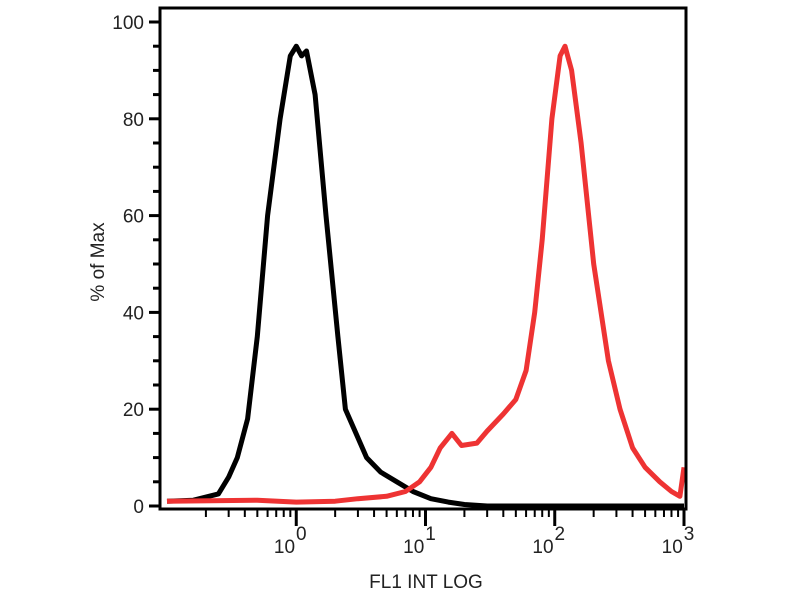  What do you see at coordinates (430, 534) in the screenshot?
I see `x-tick-exponent: 1` at bounding box center [430, 534].